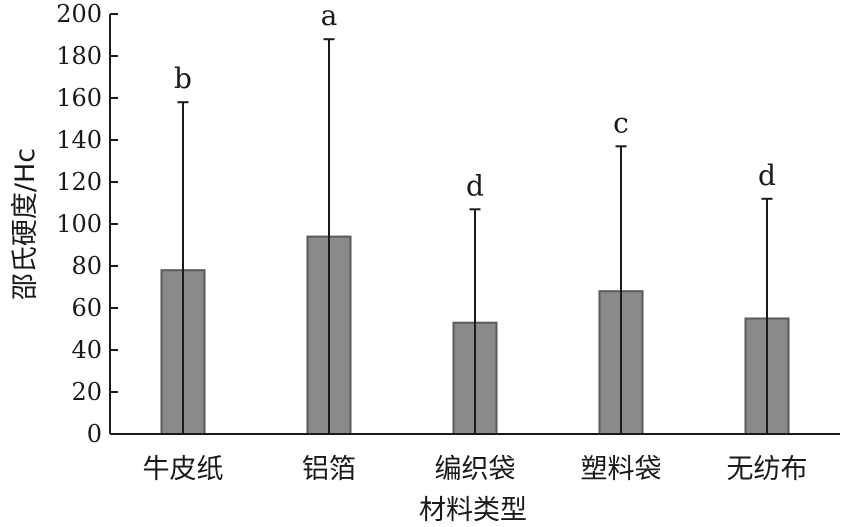  What do you see at coordinates (329, 16) in the screenshot?
I see `significance-label: a` at bounding box center [329, 16].